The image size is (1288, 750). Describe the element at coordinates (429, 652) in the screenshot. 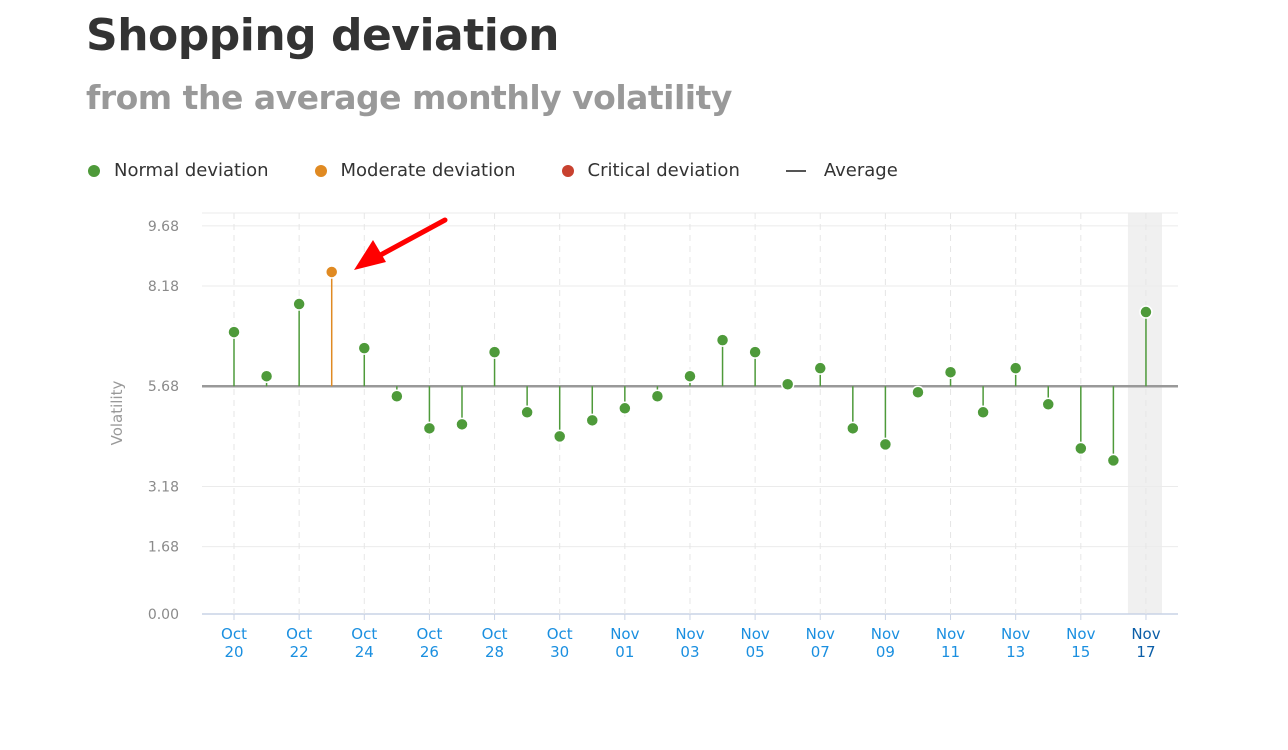

I see `x-tick-label: 26` at that location.